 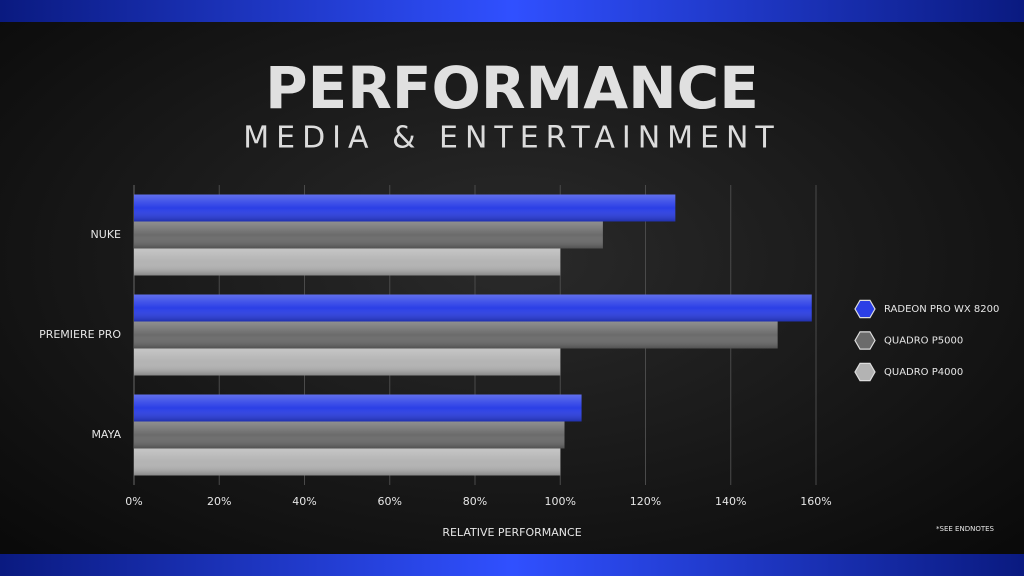 I want to click on legend-label: RADEON PRO WX 8200, so click(x=941, y=309).